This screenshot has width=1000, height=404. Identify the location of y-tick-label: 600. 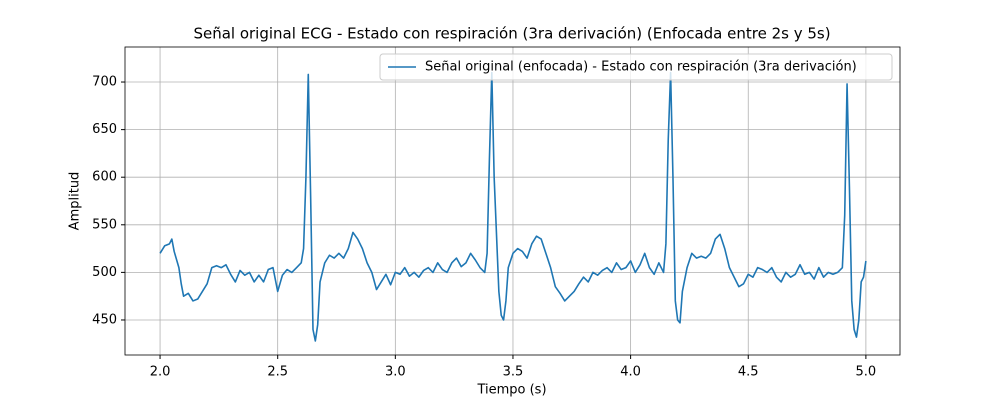
(104, 177).